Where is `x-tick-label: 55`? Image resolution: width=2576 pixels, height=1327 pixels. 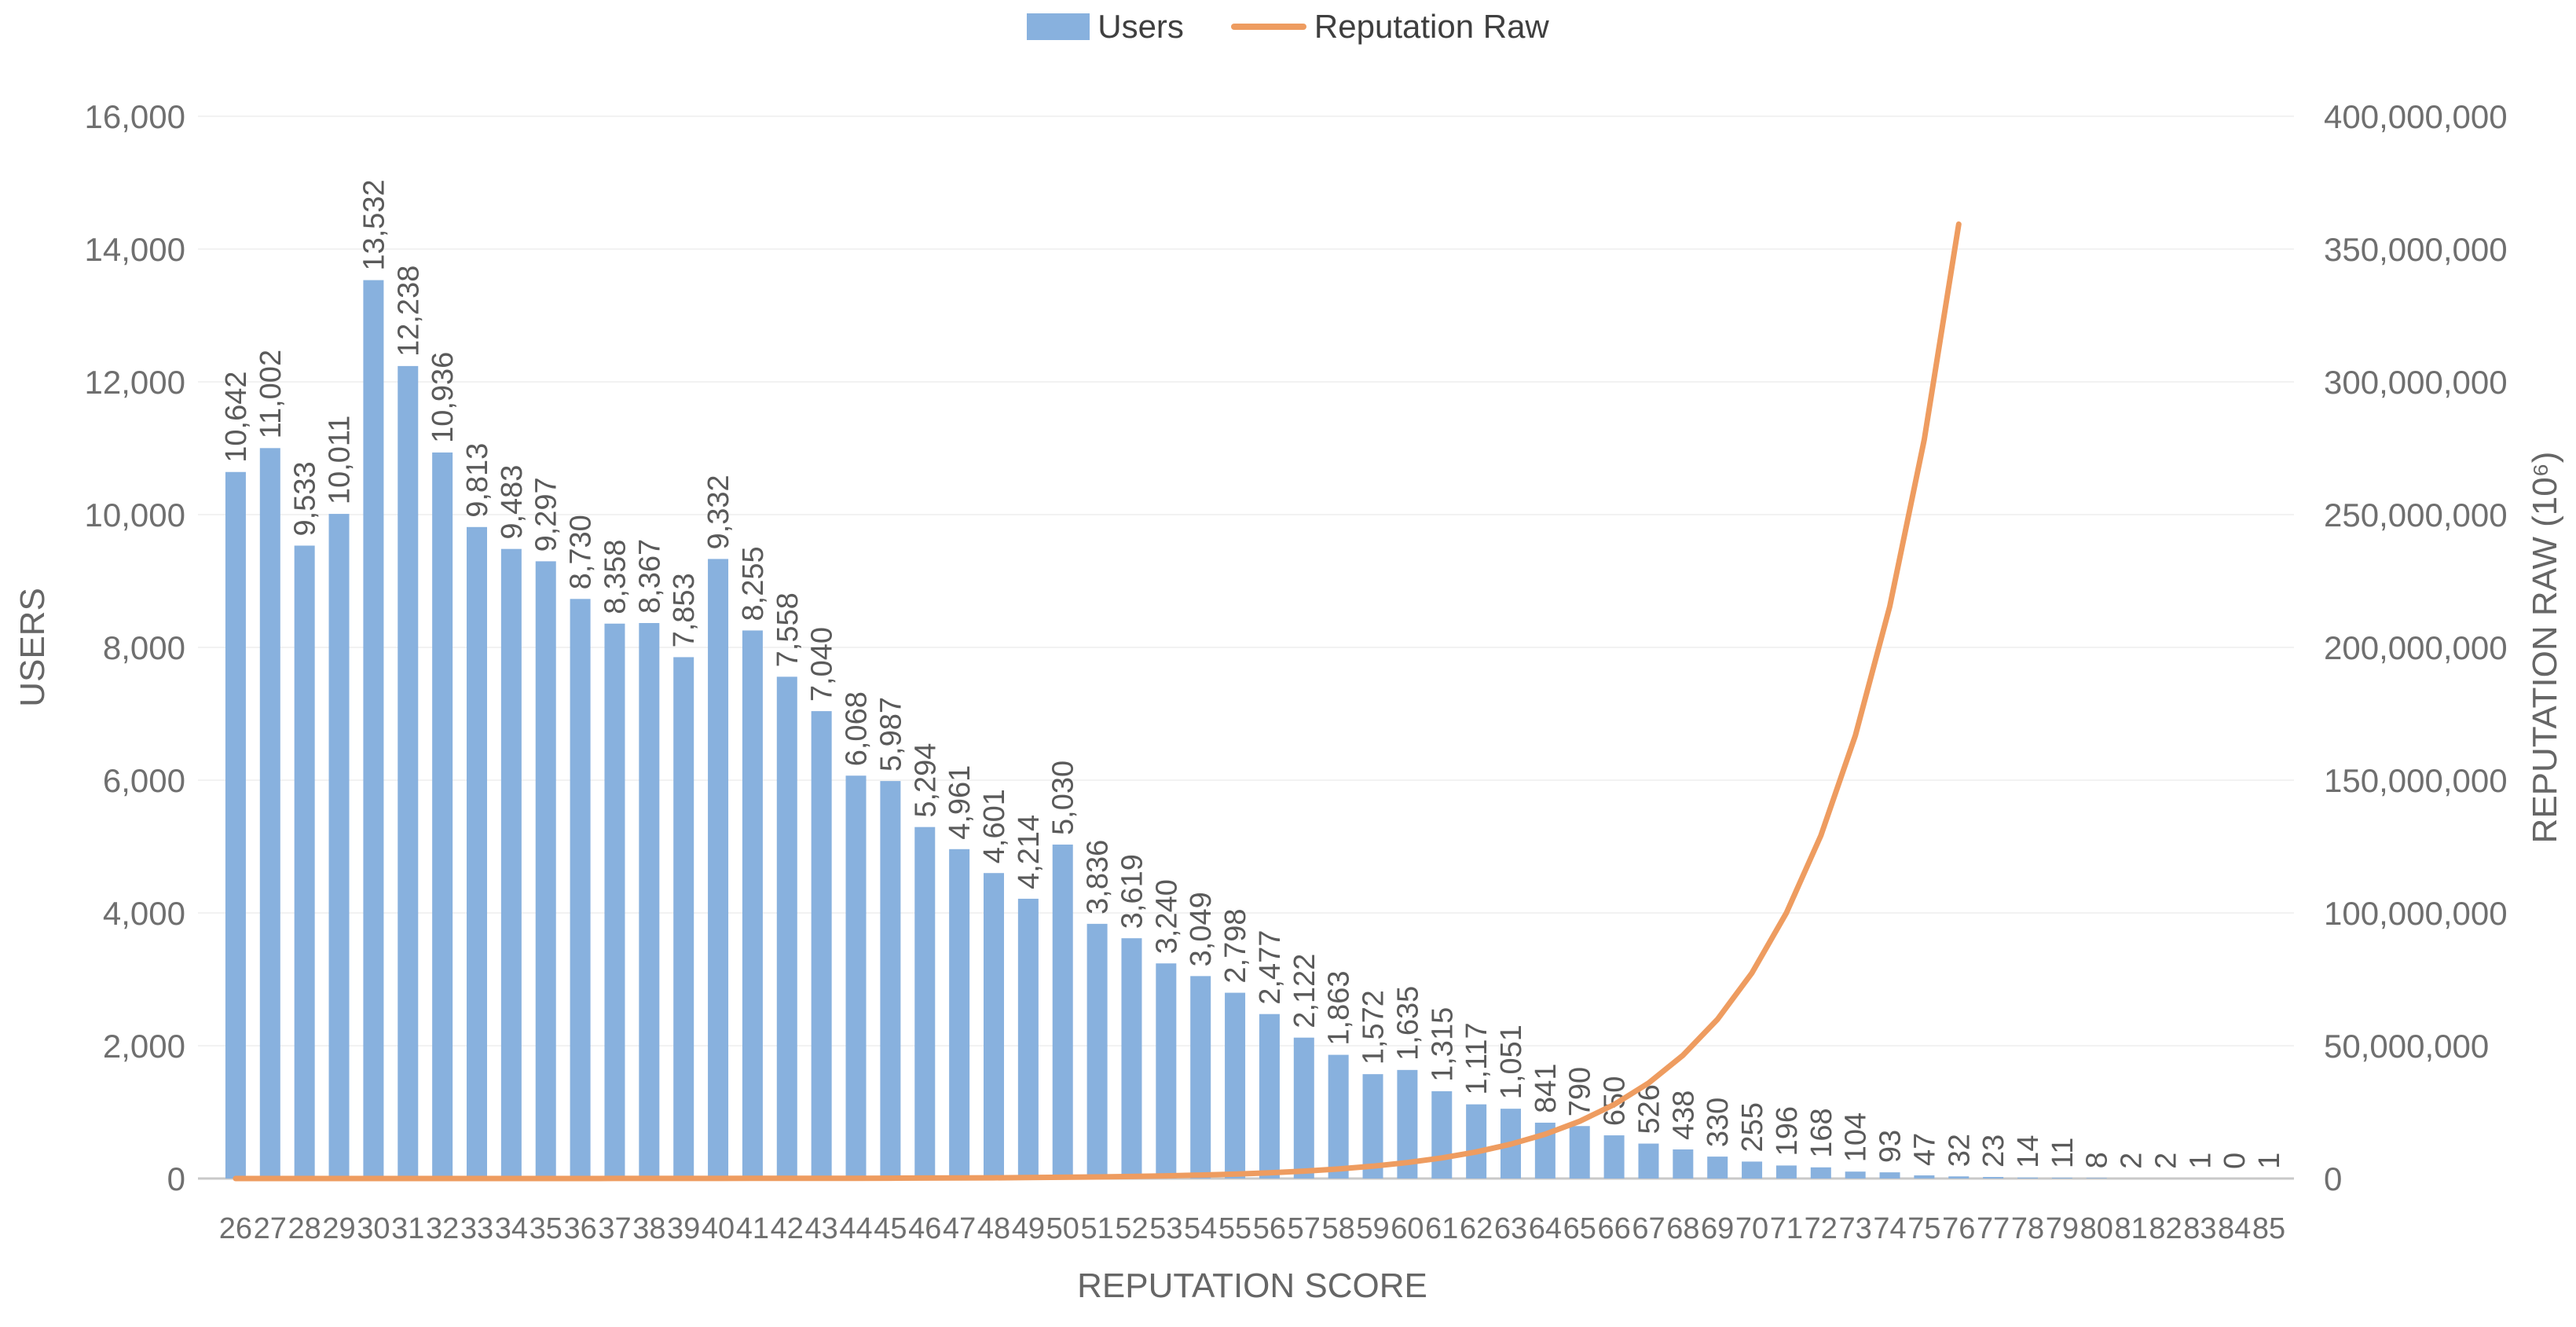 x-tick-label: 55 is located at coordinates (1234, 1229).